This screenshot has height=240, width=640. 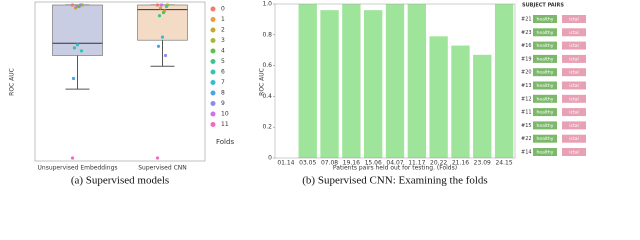 I want to click on y-tick-label: 0.6, so click(x=267, y=65).